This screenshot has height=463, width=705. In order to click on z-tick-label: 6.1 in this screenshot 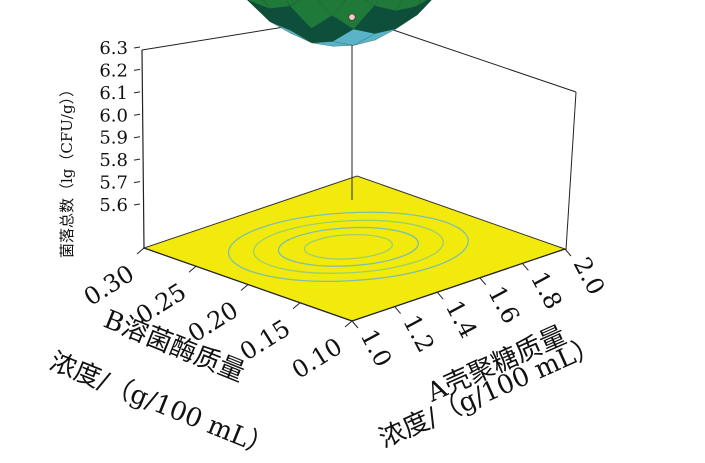, I will do `click(113, 93)`.